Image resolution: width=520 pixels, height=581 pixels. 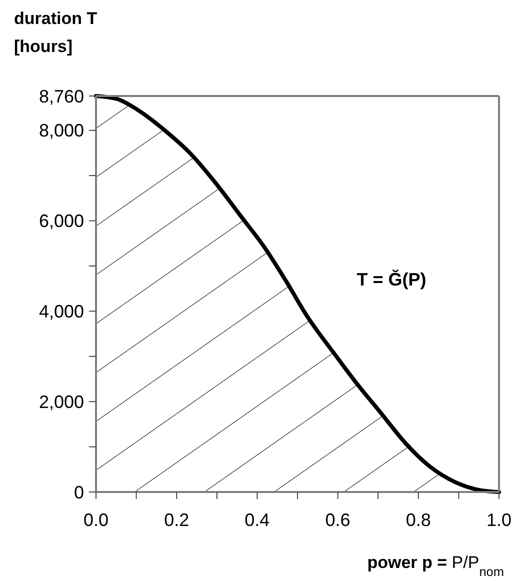 I want to click on y-tick-label: 6,000, so click(x=61, y=221).